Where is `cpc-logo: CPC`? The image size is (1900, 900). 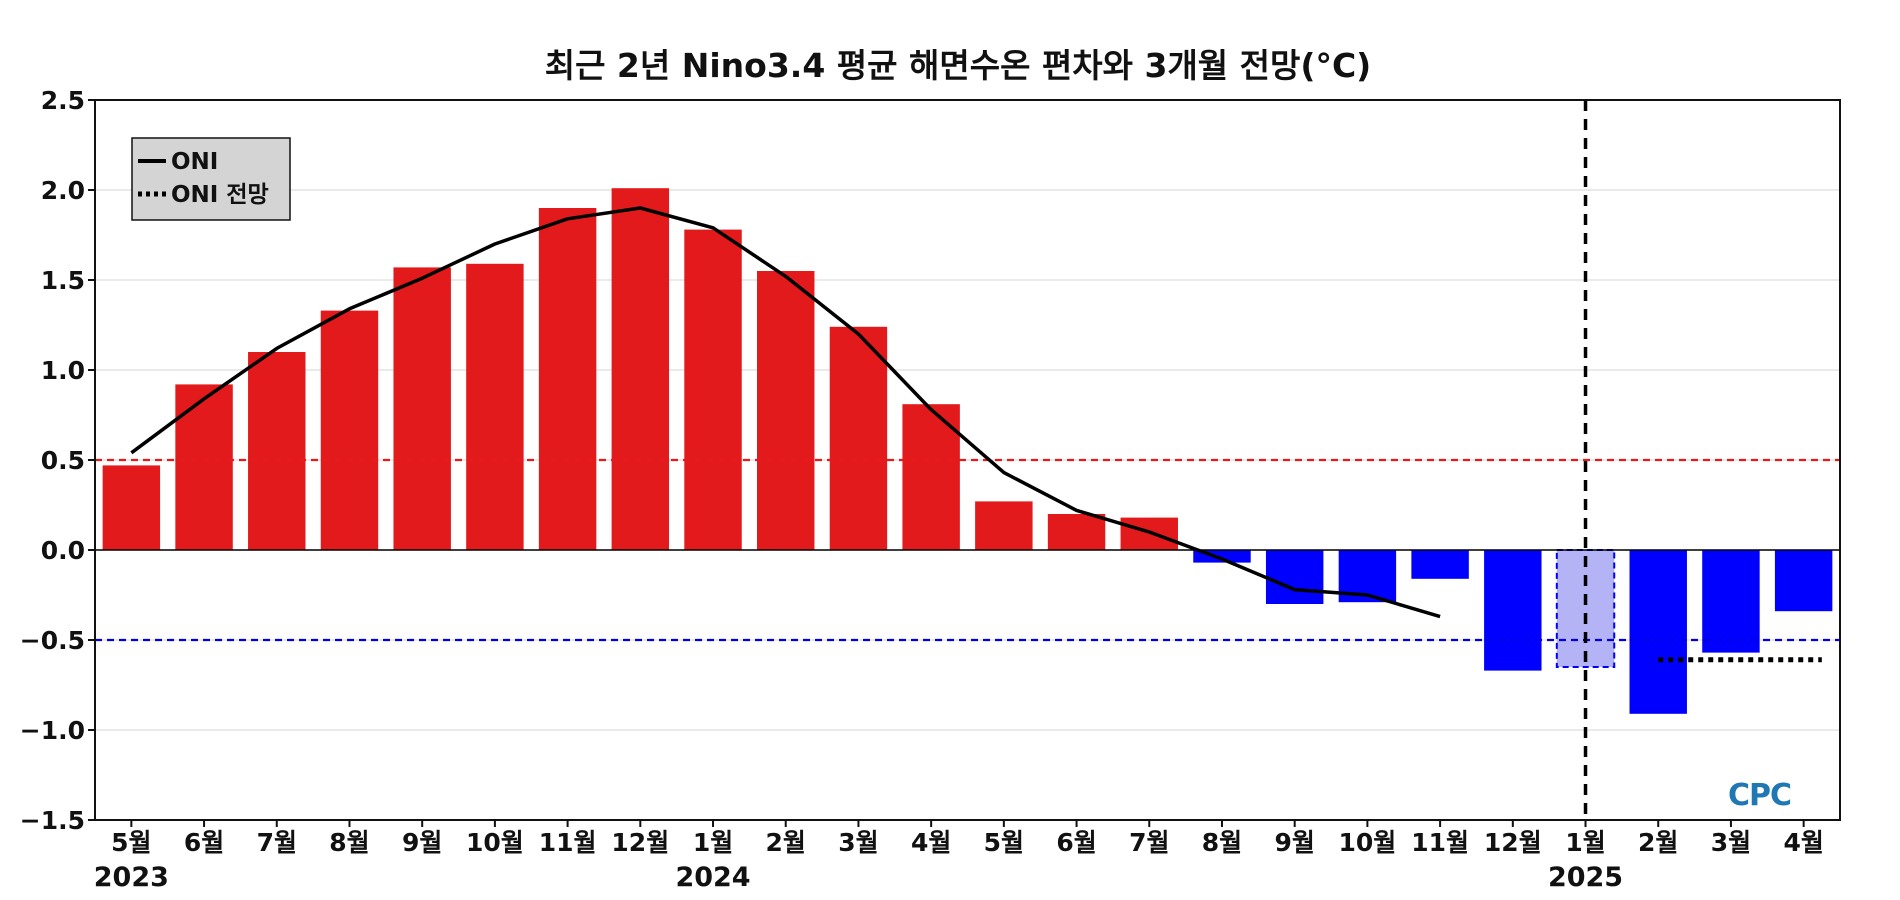
cpc-logo: CPC is located at coordinates (1760, 795).